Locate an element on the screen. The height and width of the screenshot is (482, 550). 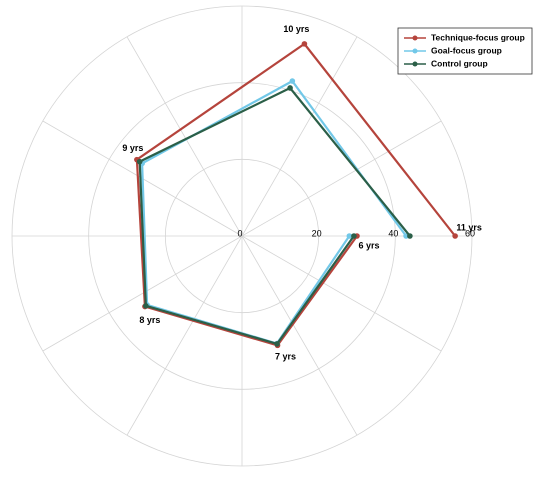
r-tick-label: 40 is located at coordinates (393, 233).